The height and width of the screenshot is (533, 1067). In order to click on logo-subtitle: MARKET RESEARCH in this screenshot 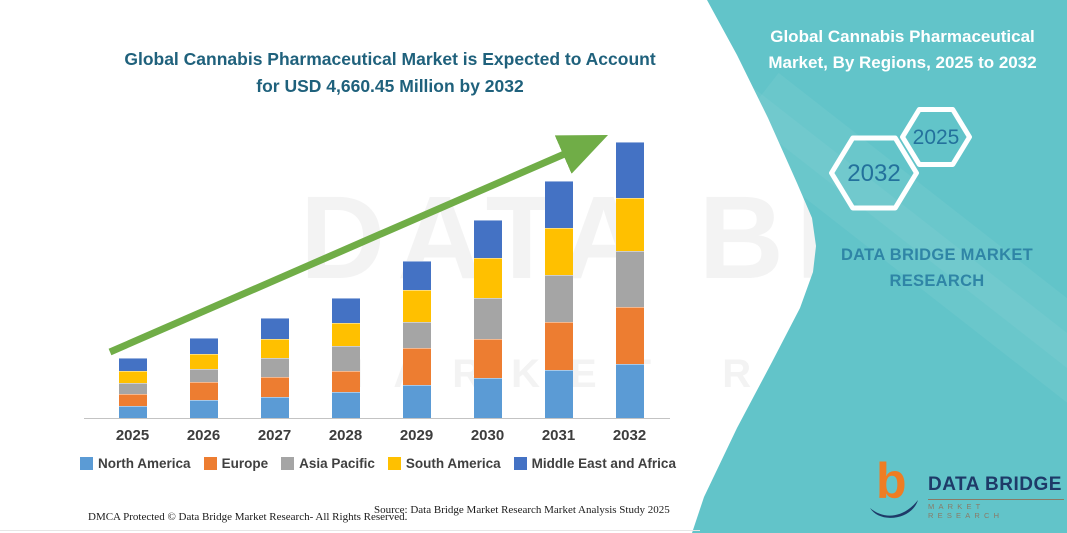, I will do `click(996, 509)`.